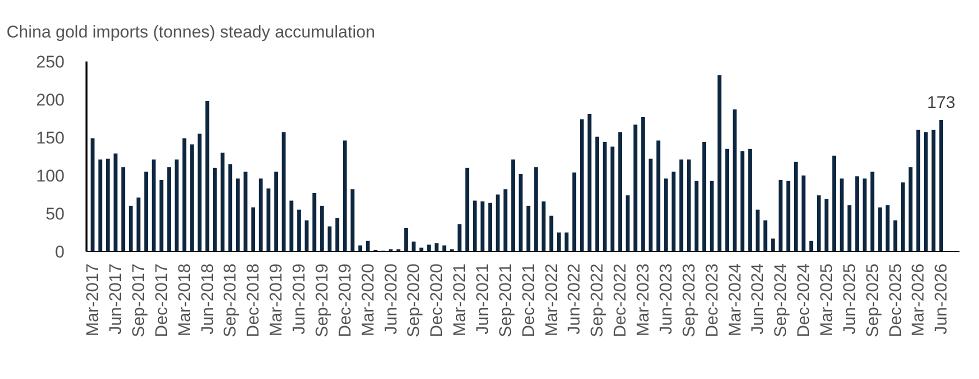 This screenshot has height=379, width=979. Describe the element at coordinates (50, 176) in the screenshot. I see `y-tick-label: 100` at that location.